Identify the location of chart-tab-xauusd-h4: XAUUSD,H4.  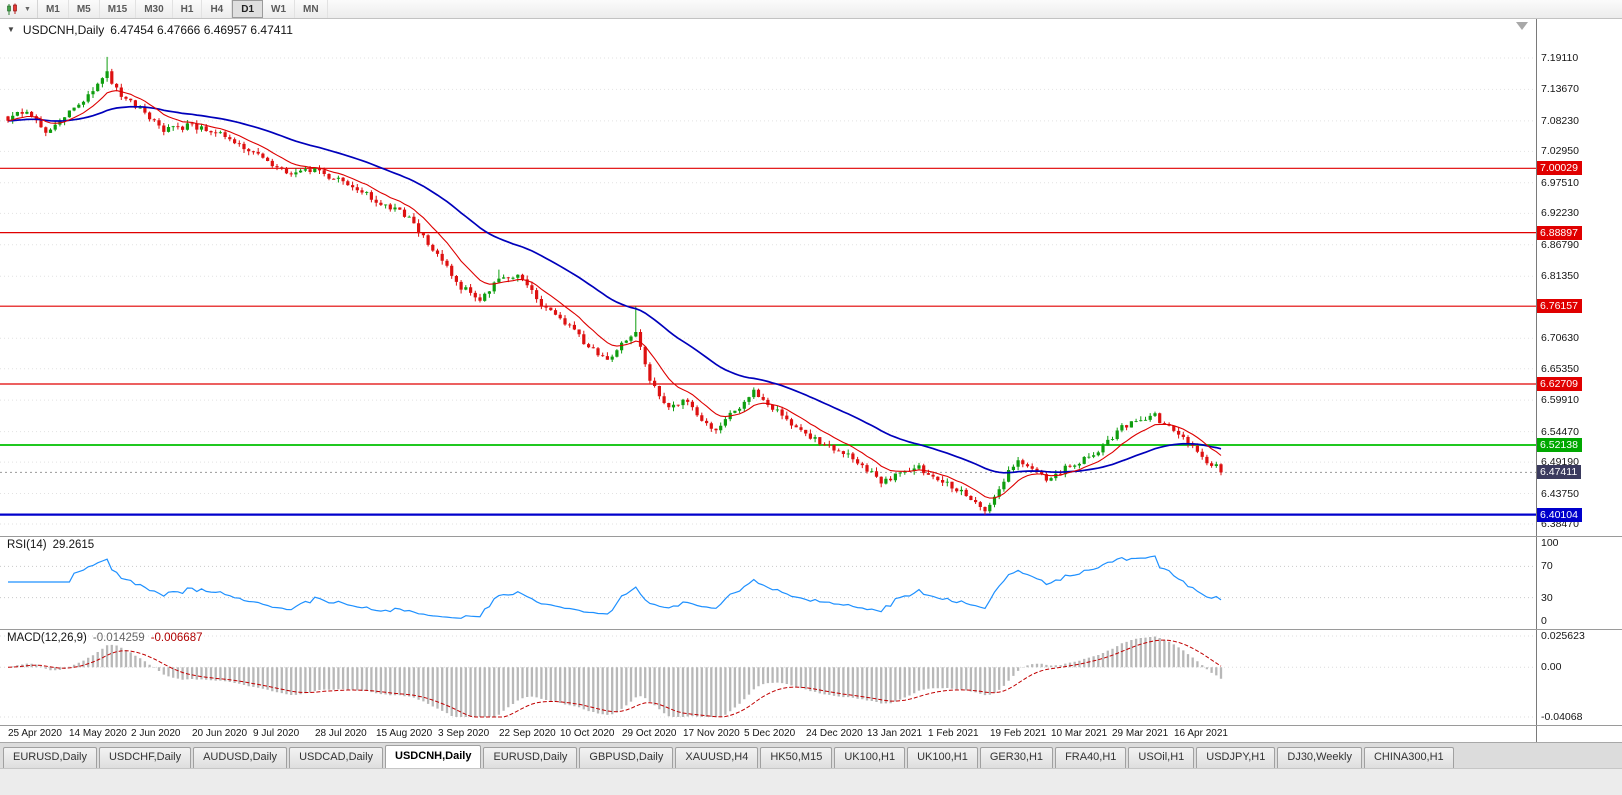
(717, 757).